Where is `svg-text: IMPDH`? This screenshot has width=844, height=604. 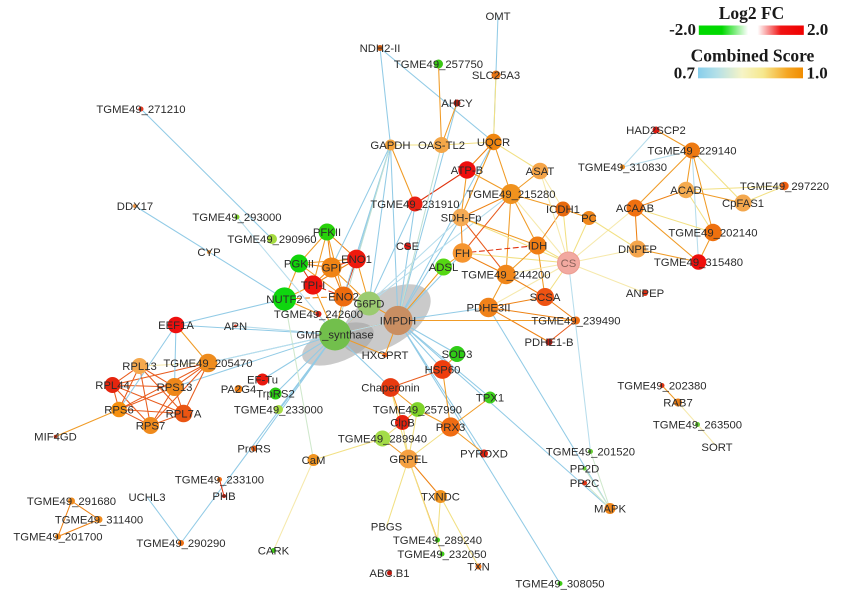 svg-text: IMPDH is located at coordinates (398, 322).